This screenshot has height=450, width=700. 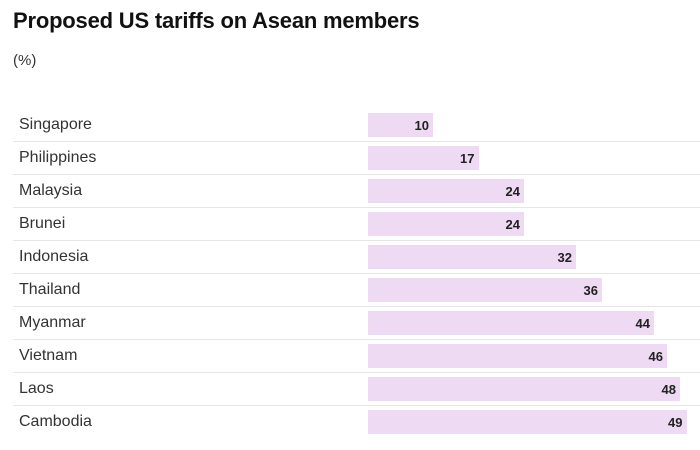 What do you see at coordinates (524, 389) in the screenshot?
I see `bar: 48` at bounding box center [524, 389].